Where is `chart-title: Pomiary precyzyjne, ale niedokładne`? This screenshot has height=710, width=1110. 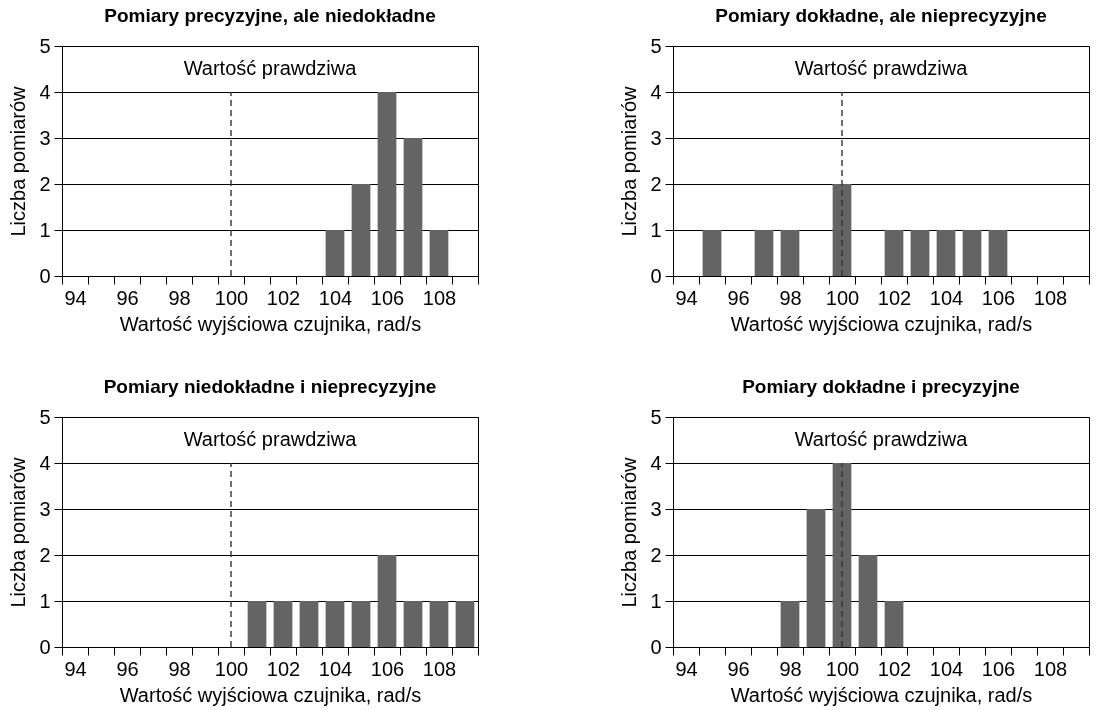 chart-title: Pomiary precyzyjne, ale niedokładne is located at coordinates (270, 15).